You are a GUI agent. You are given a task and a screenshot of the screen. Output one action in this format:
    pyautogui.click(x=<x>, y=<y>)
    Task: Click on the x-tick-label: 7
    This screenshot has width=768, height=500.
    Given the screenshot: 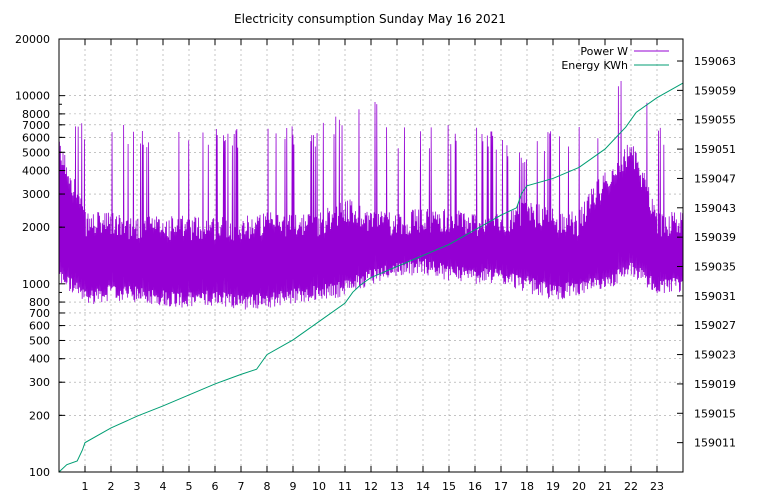 What is the action you would take?
    pyautogui.click(x=241, y=486)
    